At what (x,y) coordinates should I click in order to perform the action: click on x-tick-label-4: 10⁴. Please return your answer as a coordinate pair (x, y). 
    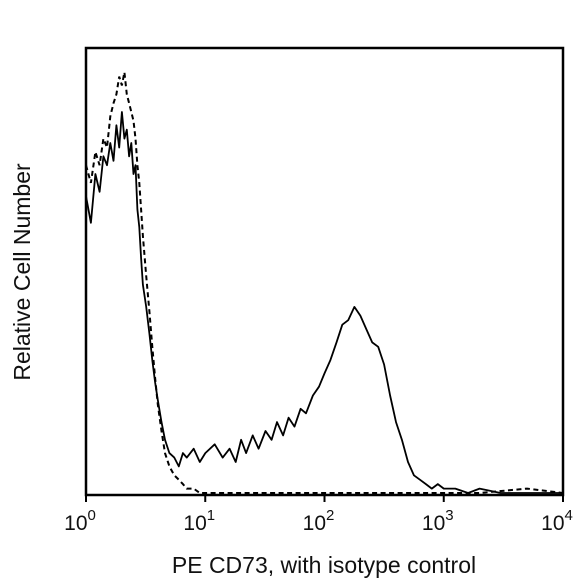
    Looking at the image, I should click on (557, 521).